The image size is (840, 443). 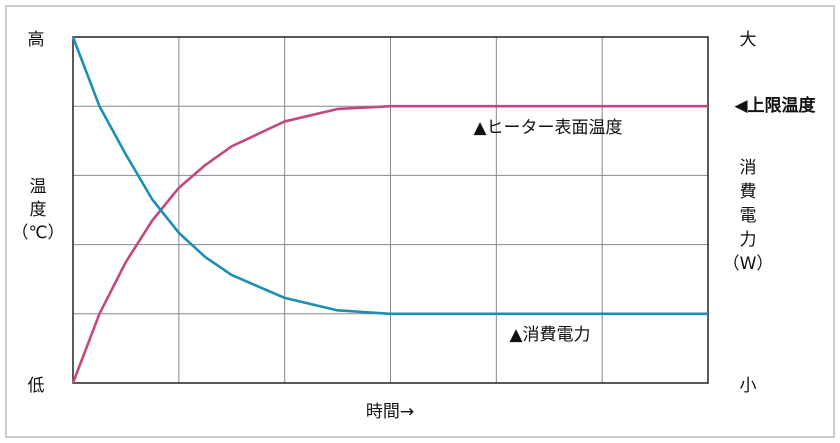 What do you see at coordinates (748, 264) in the screenshot?
I see `y2-axis-label: （W）` at bounding box center [748, 264].